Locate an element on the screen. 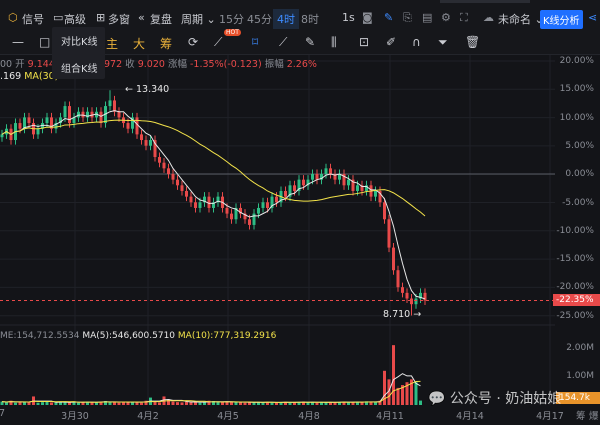 The height and width of the screenshot is (425, 600). interval-45m: 45分 is located at coordinates (259, 19).